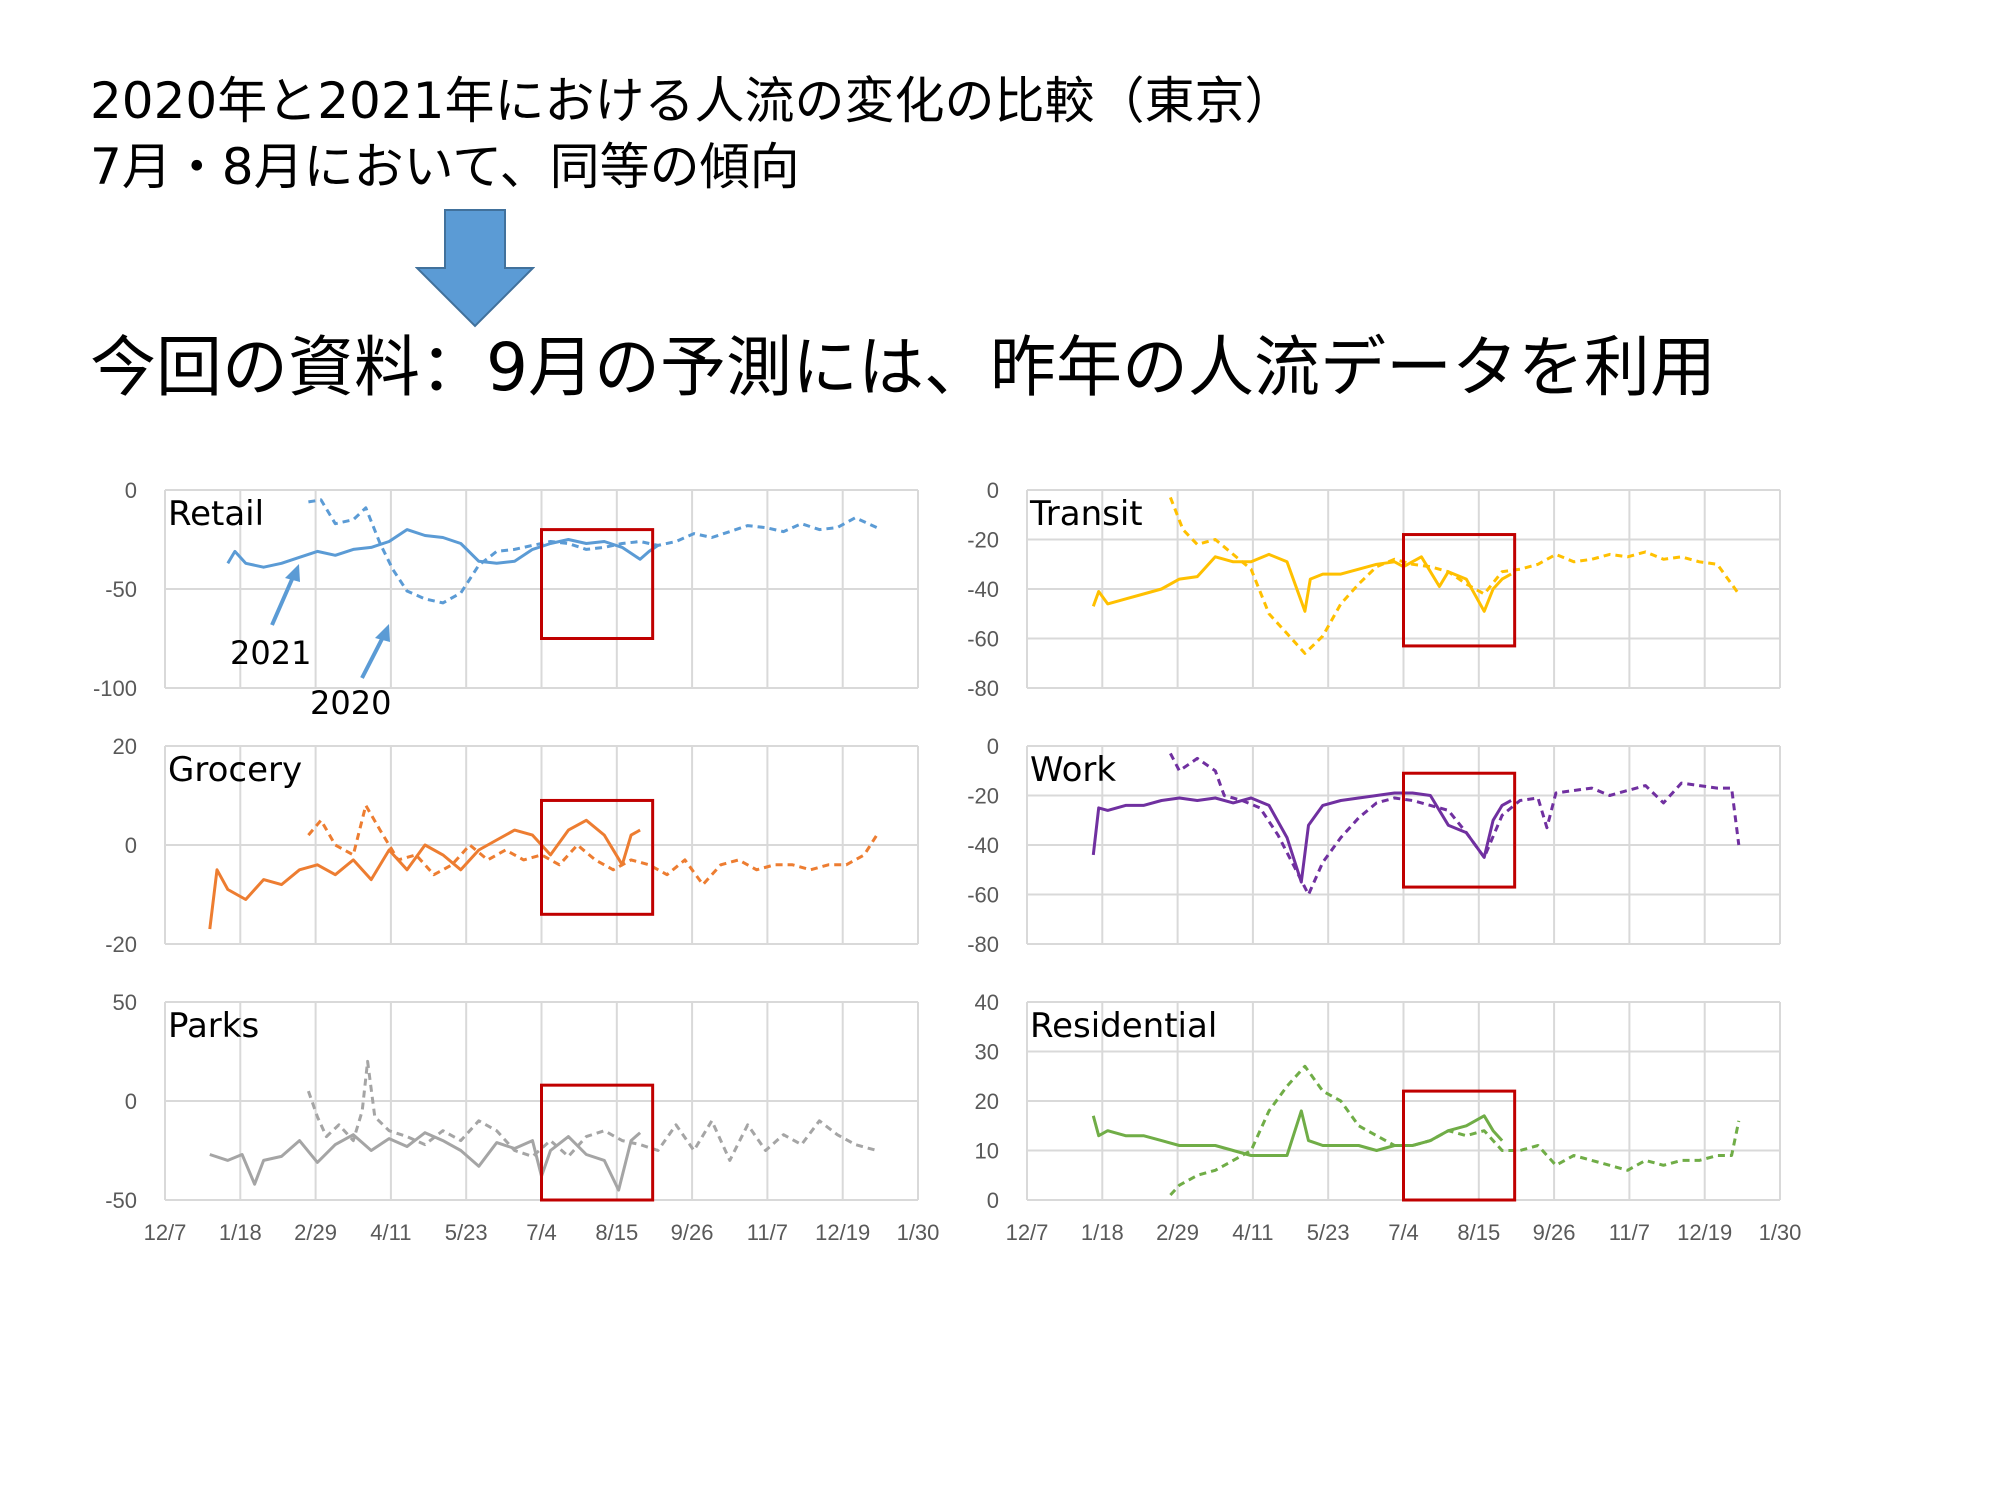  Describe the element at coordinates (692, 101) in the screenshot. I see `slide-title-line1: 2020年と2021年における人流の変化の比較（東京）` at that location.